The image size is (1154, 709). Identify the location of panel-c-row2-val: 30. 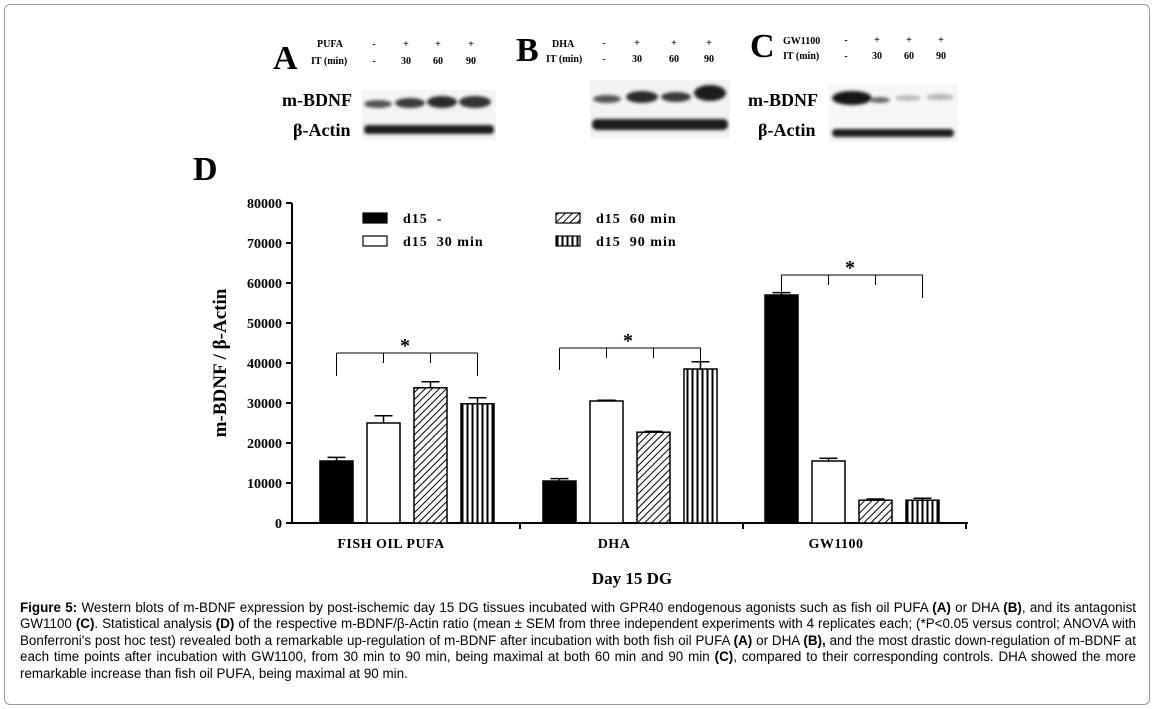
(877, 56).